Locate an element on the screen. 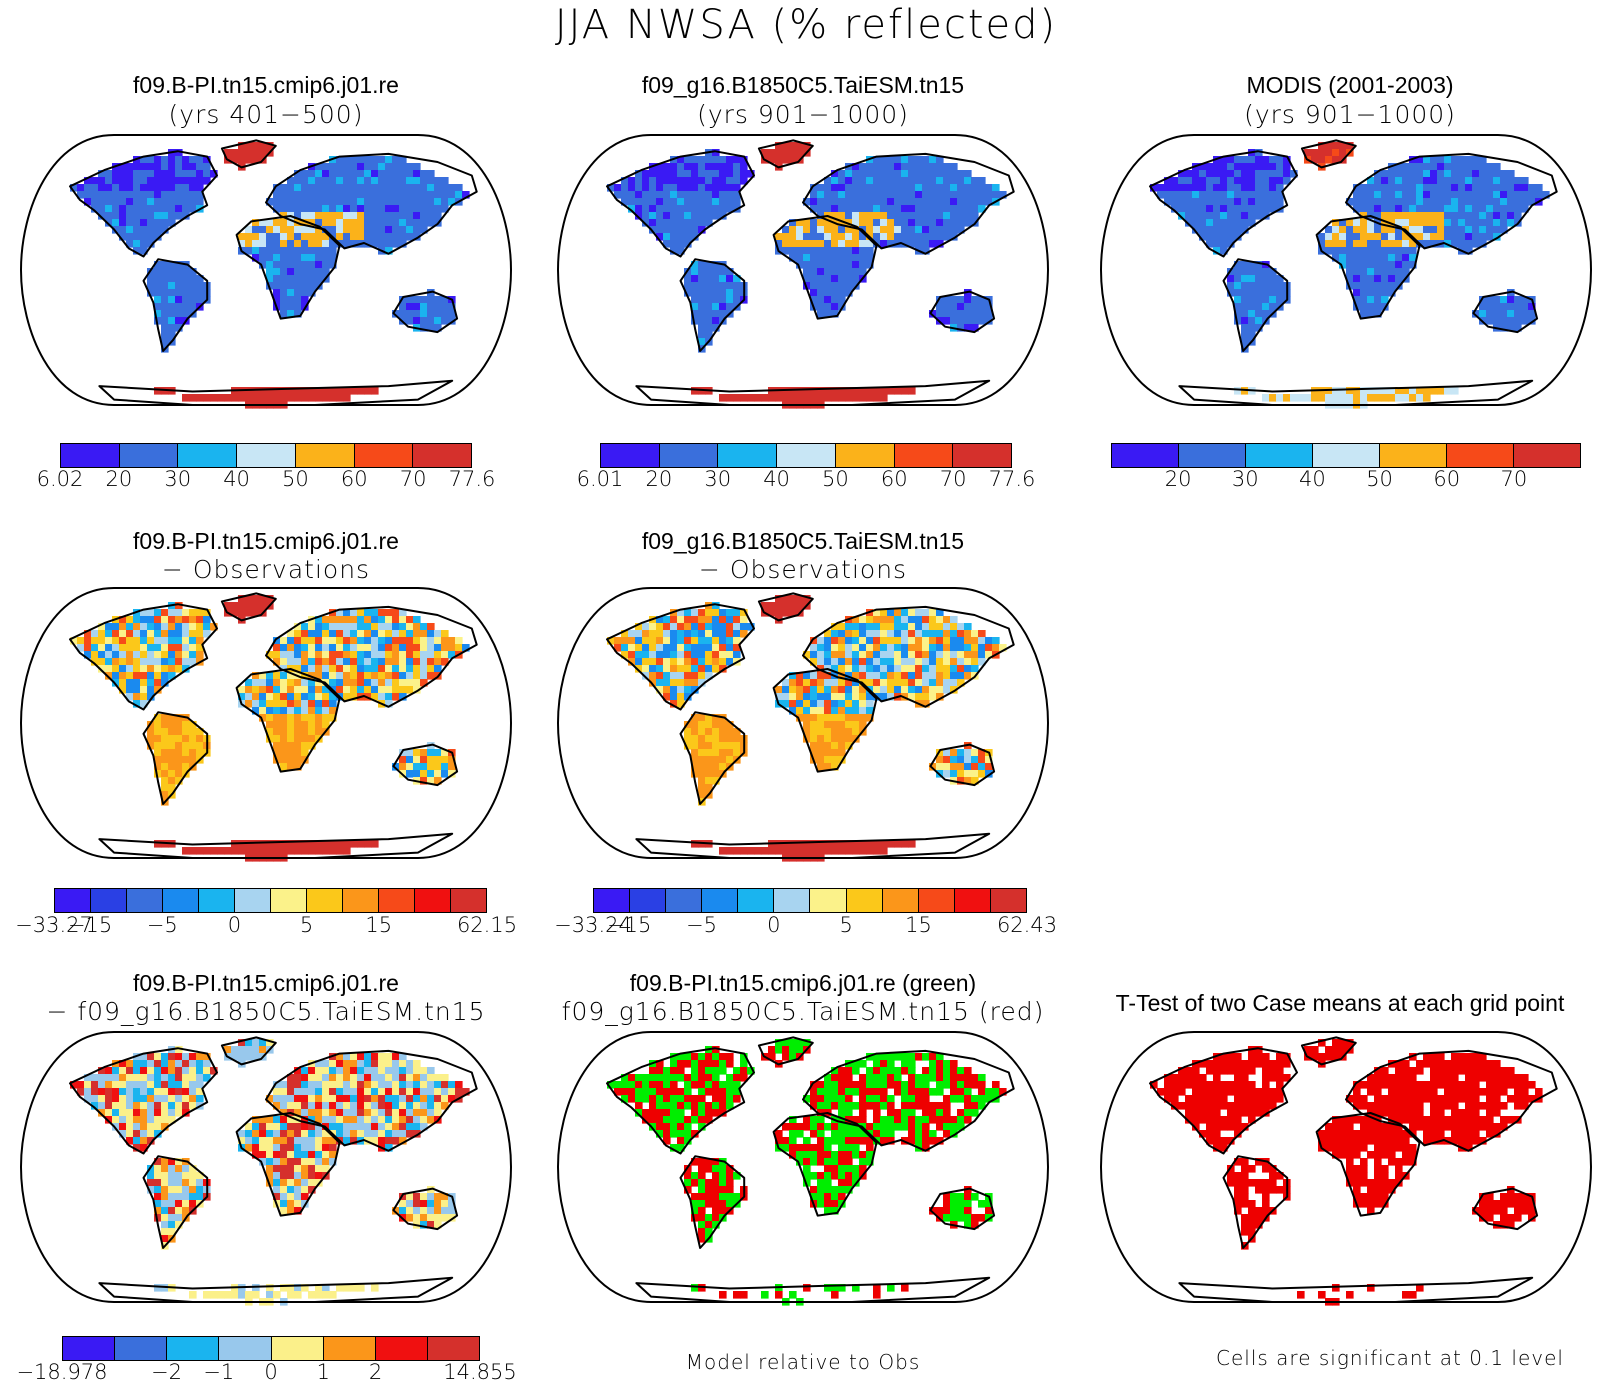 The image size is (1612, 1385). colorbar-swatch is located at coordinates (1547, 455).